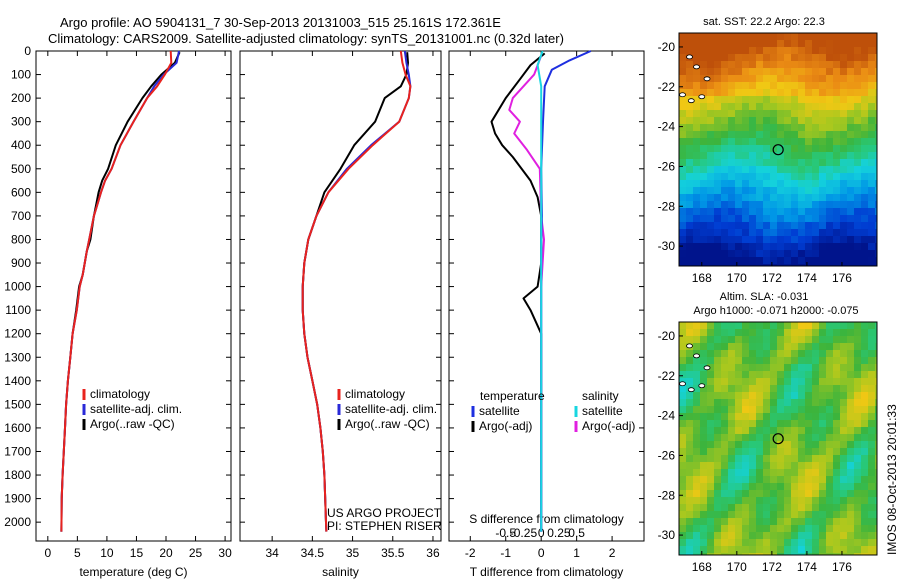  Describe the element at coordinates (17, 287) in the screenshot. I see `temp-ytick-label: 1000` at that location.